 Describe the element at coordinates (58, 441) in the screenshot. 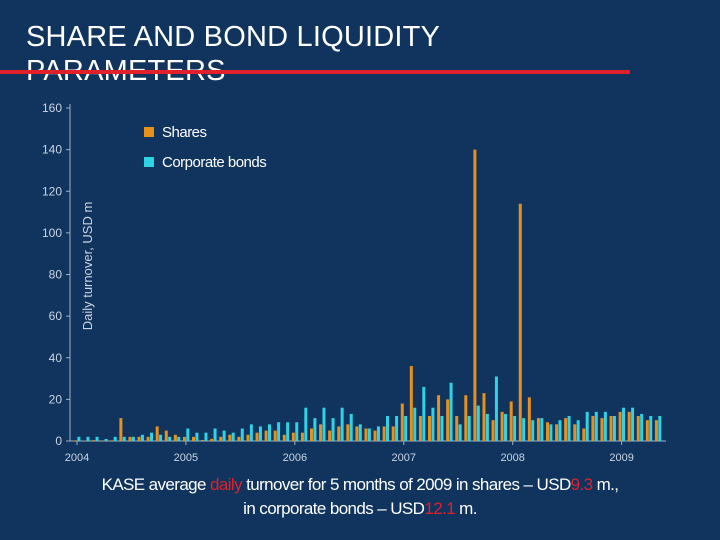

I see `y-tick-label: 0` at that location.